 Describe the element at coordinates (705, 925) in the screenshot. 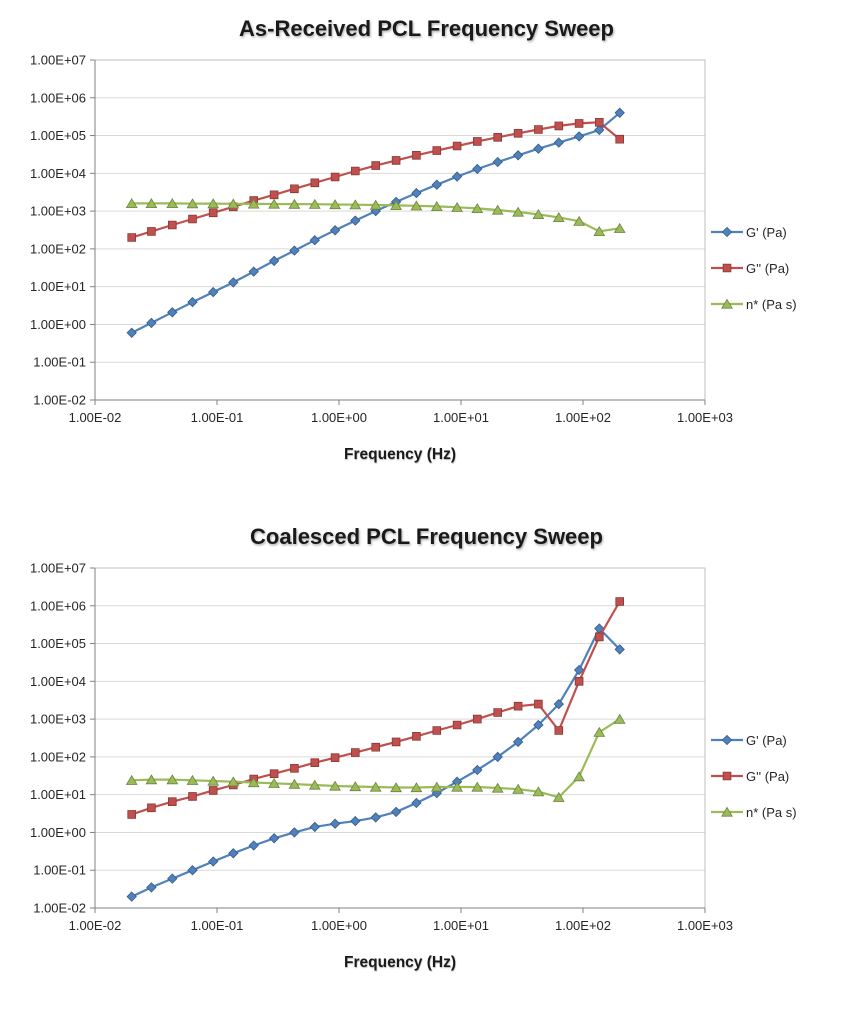

I see `x-tick-label: 1.00E+03` at that location.